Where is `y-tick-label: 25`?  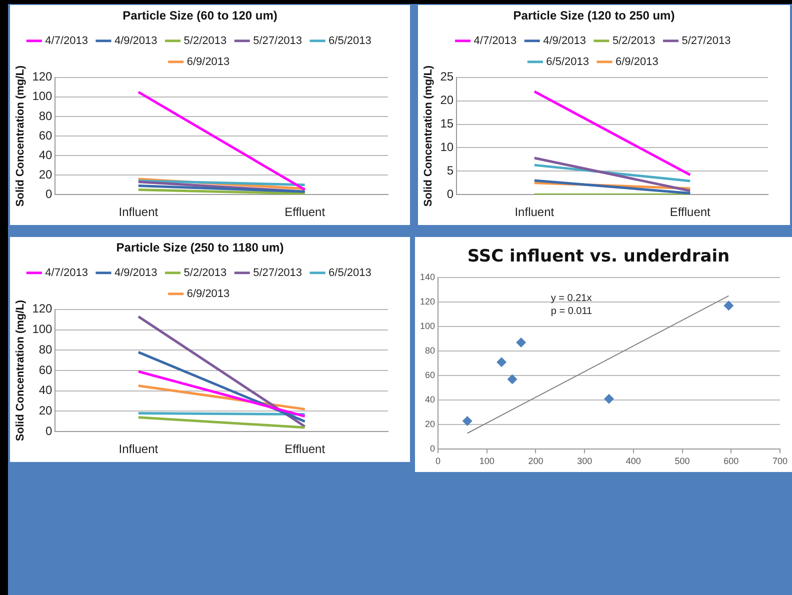 y-tick-label: 25 is located at coordinates (447, 77).